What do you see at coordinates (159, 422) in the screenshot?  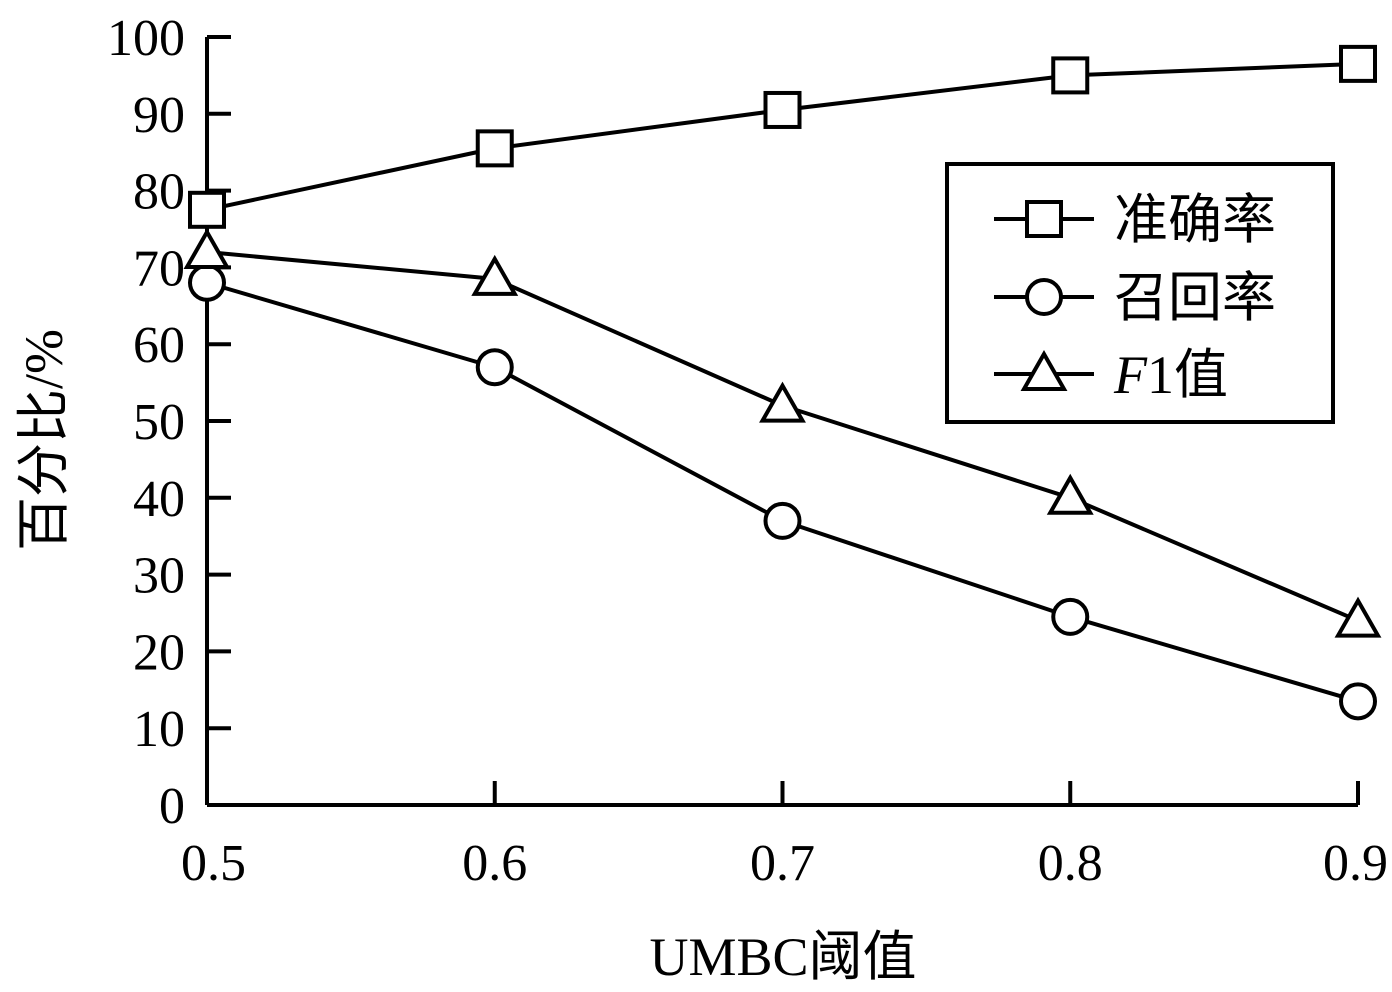 I see `y-tick-label: 50` at bounding box center [159, 422].